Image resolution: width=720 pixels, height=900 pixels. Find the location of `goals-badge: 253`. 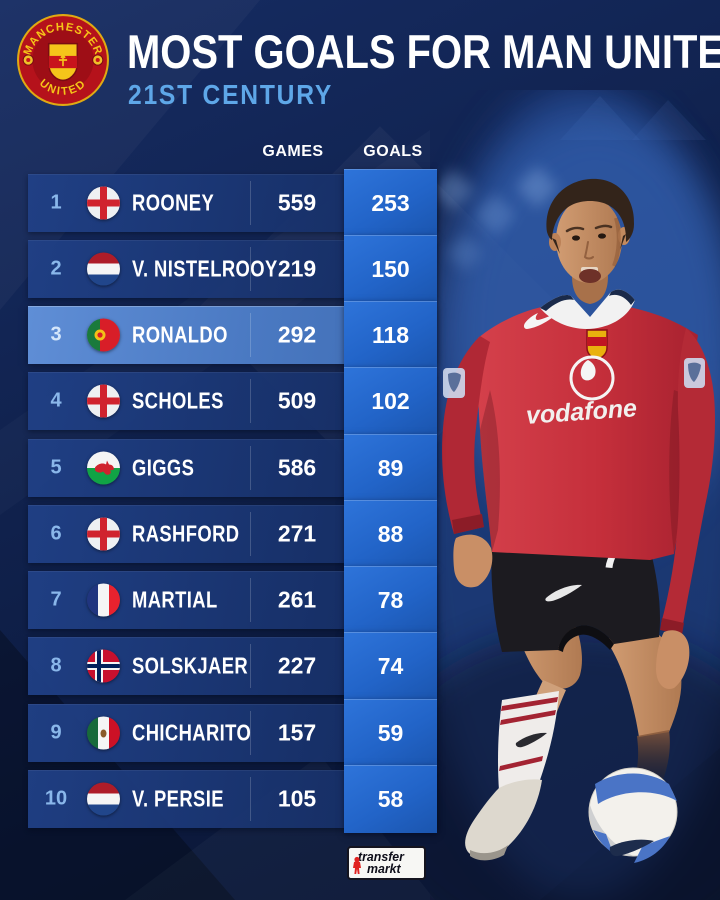

goals-badge: 253 is located at coordinates (390, 203).